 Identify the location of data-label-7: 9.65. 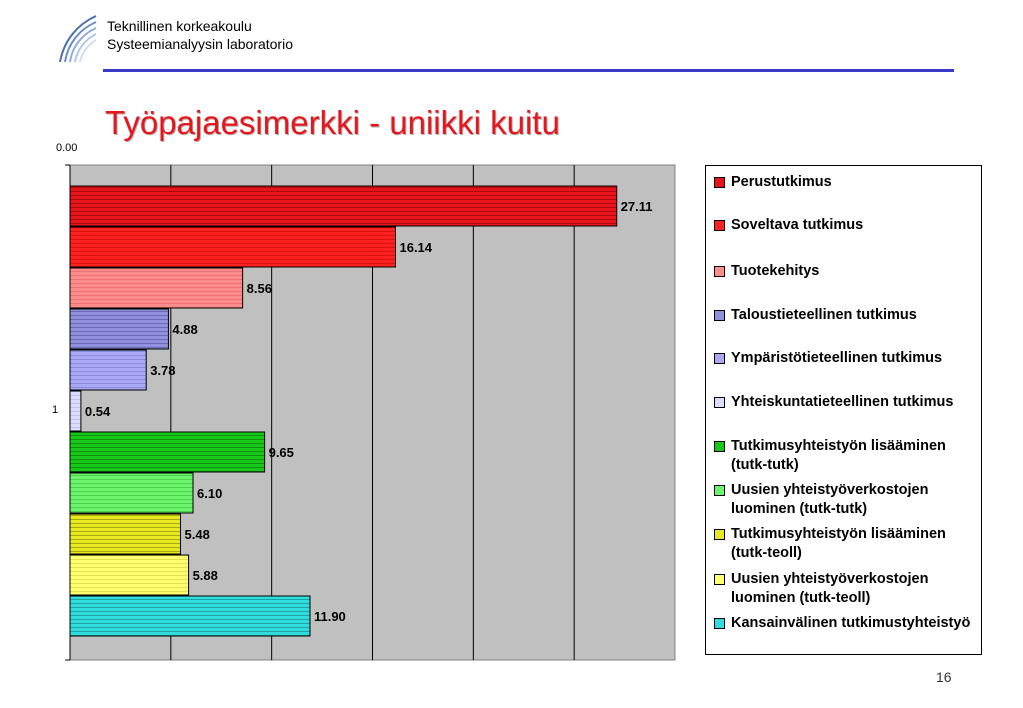
(281, 452).